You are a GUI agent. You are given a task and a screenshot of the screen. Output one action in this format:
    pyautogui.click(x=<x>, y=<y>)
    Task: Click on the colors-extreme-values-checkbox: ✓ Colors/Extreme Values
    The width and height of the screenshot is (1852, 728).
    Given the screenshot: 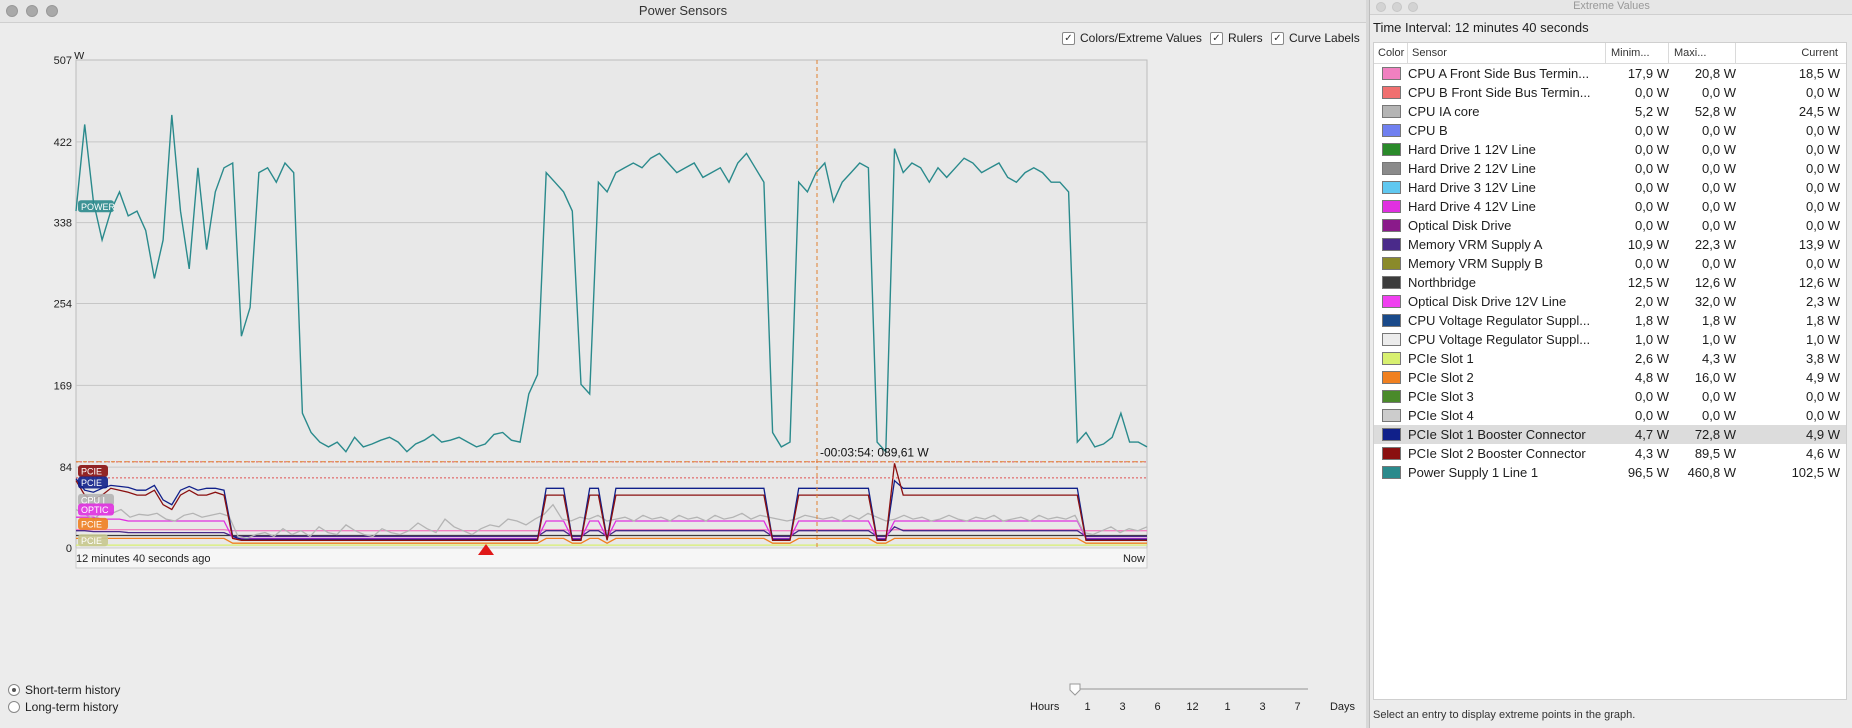 What is the action you would take?
    pyautogui.click(x=1132, y=38)
    